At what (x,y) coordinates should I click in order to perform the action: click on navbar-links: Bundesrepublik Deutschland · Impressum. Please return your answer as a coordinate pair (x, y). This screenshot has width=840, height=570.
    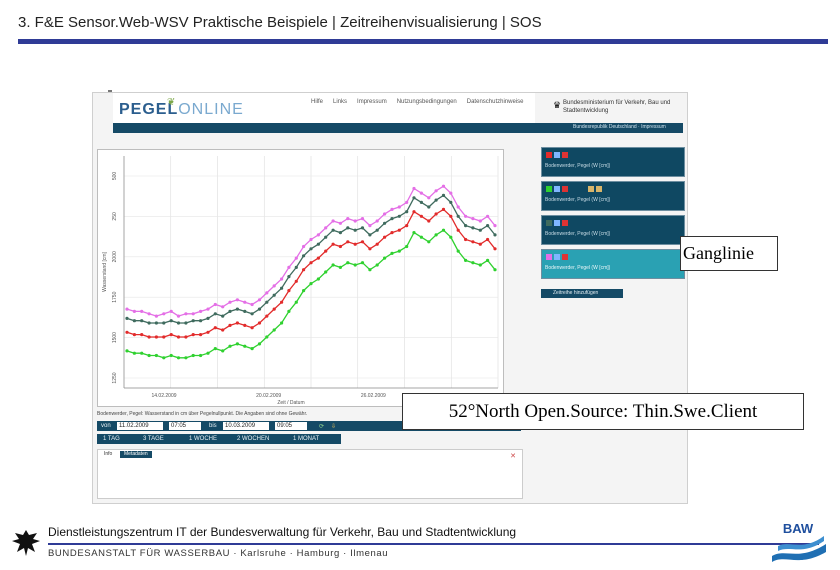
    Looking at the image, I should click on (619, 127).